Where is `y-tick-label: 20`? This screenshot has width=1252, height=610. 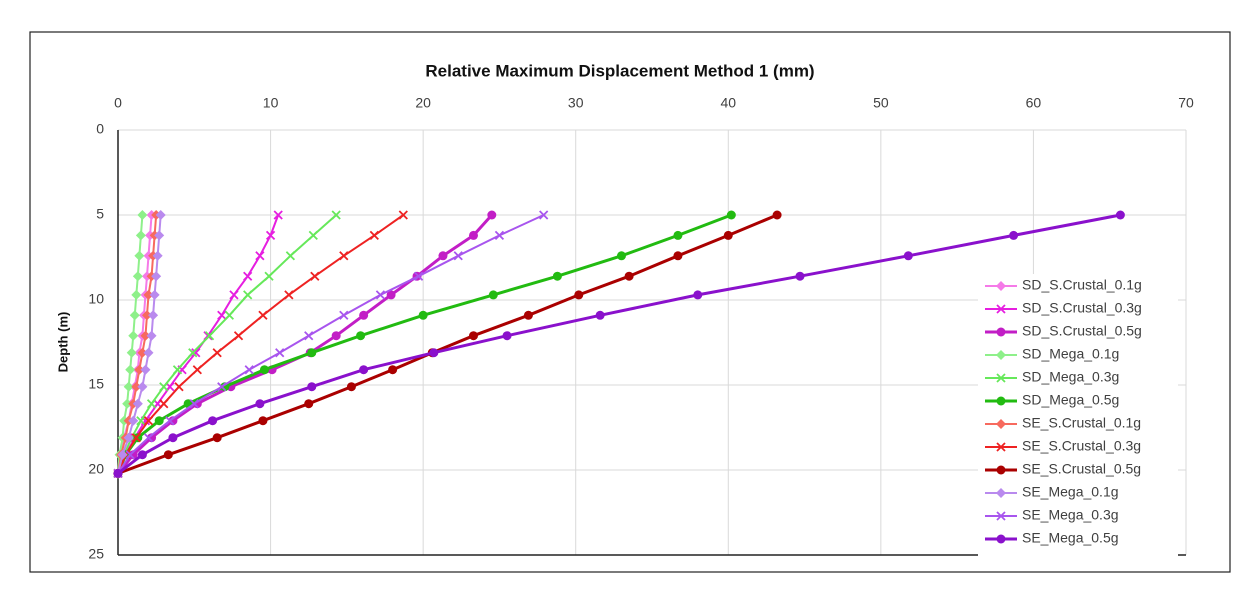
y-tick-label: 20 is located at coordinates (96, 469).